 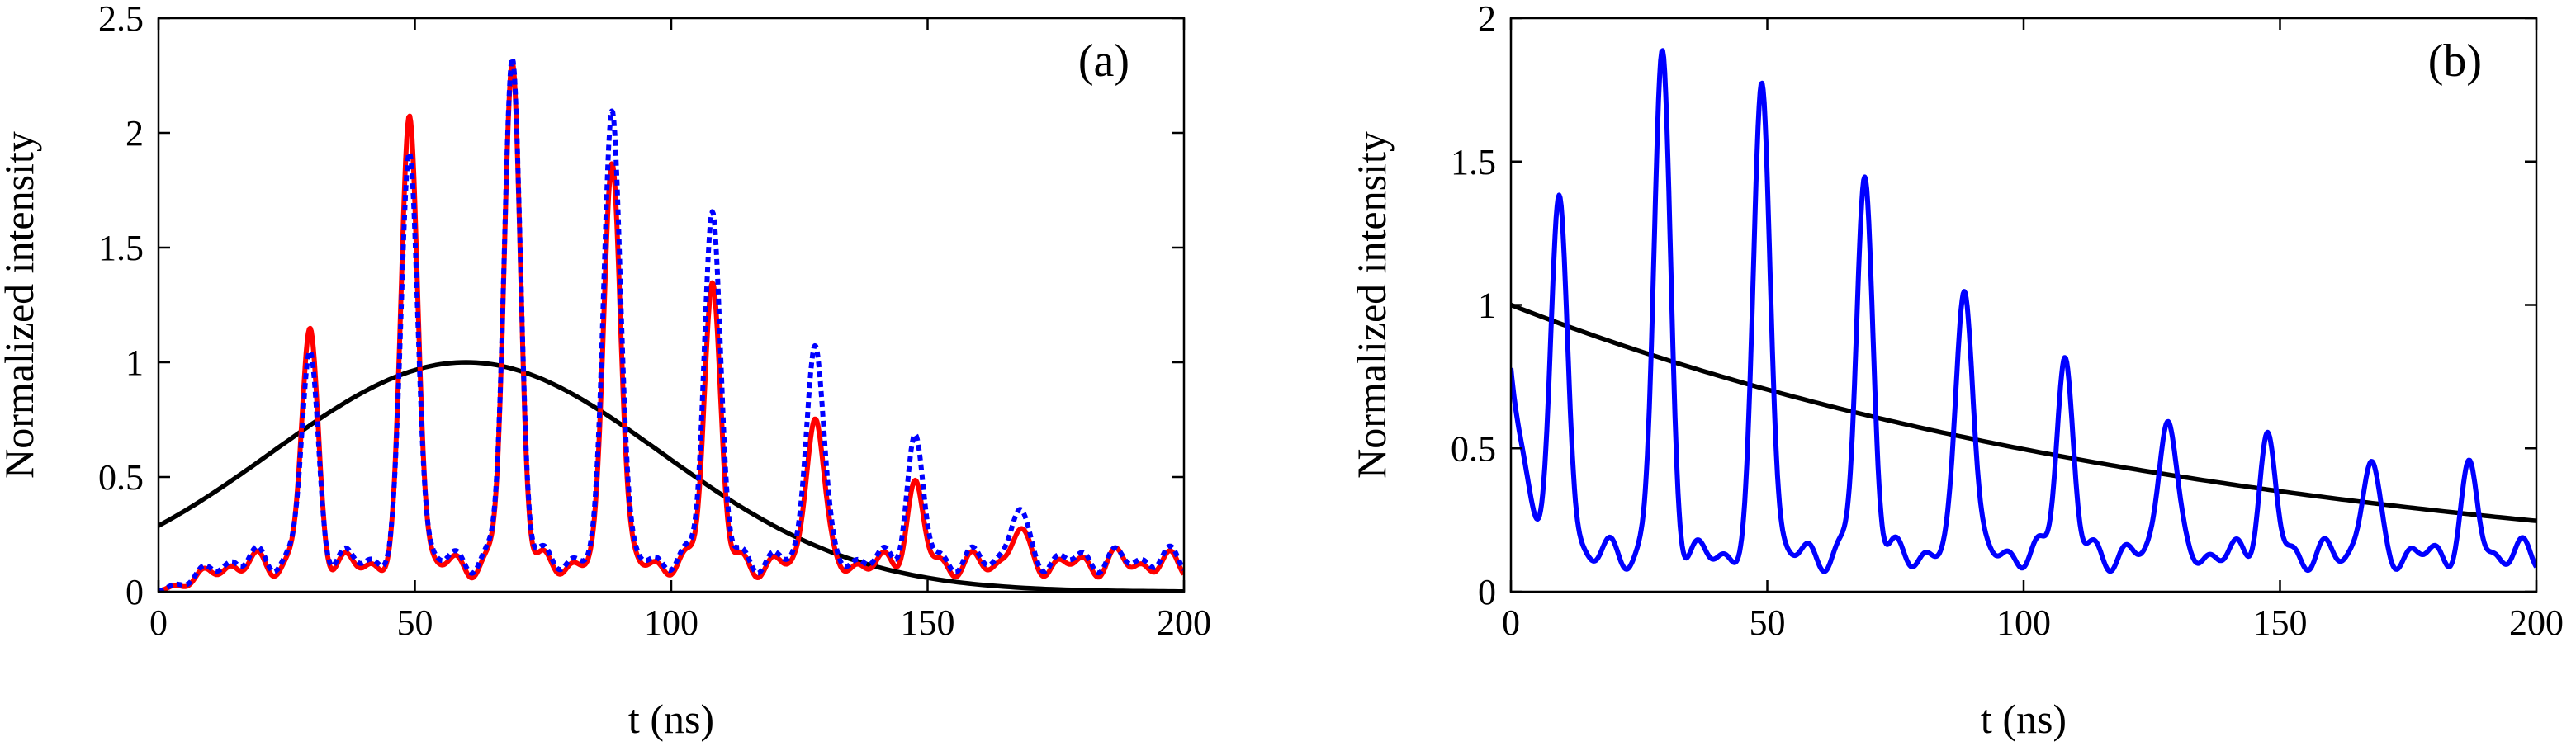 What do you see at coordinates (2455, 61) in the screenshot?
I see `panel-label: (b)` at bounding box center [2455, 61].